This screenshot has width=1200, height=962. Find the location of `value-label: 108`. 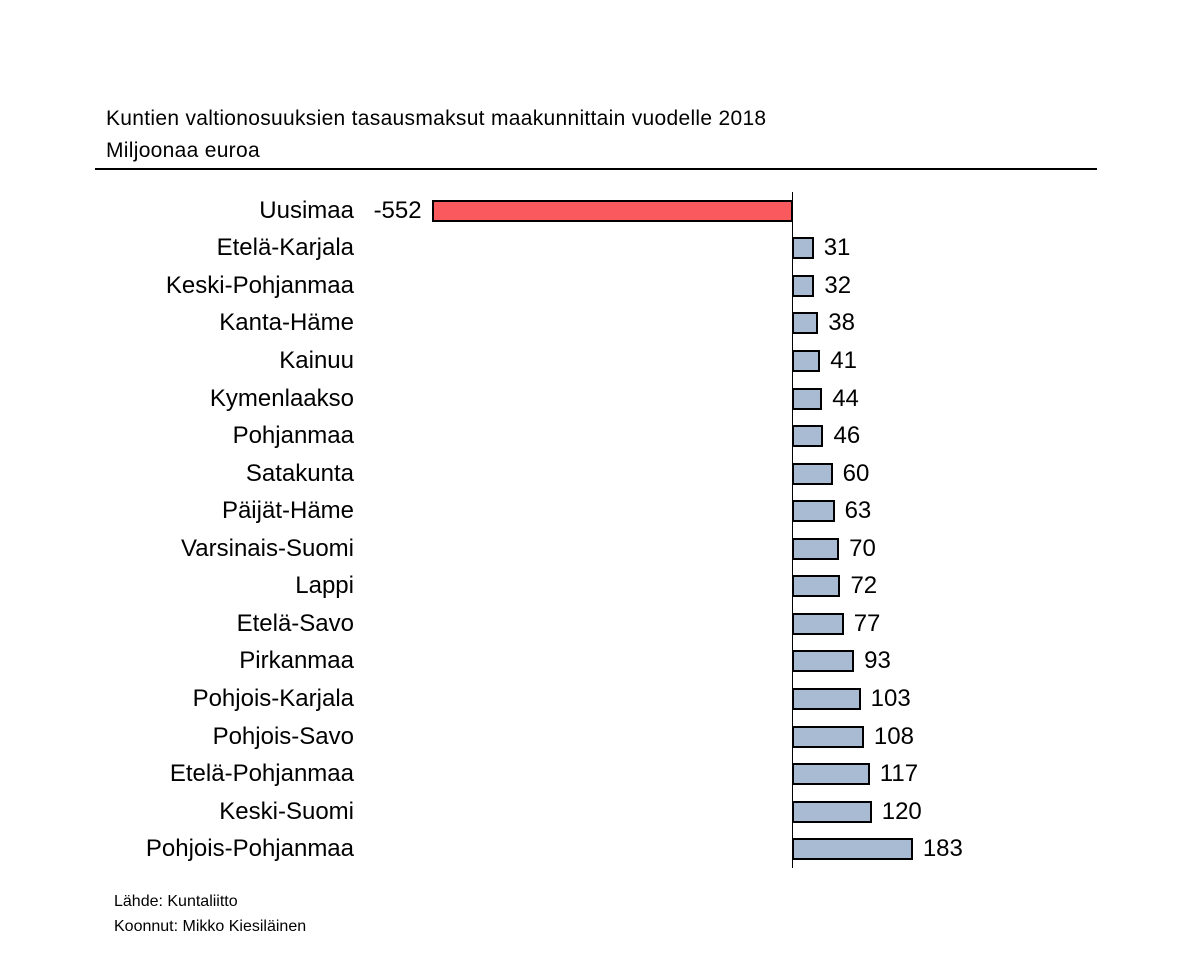

value-label: 108 is located at coordinates (893, 736).